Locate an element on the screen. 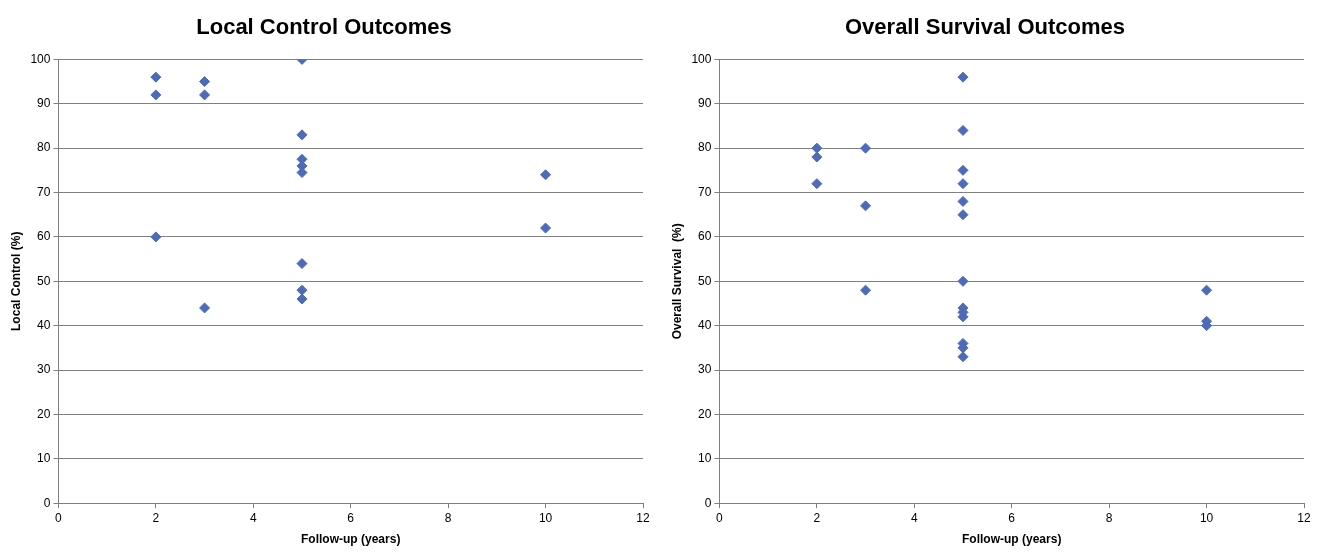  y-axis-title: Overall Survival (%) is located at coordinates (676, 281).